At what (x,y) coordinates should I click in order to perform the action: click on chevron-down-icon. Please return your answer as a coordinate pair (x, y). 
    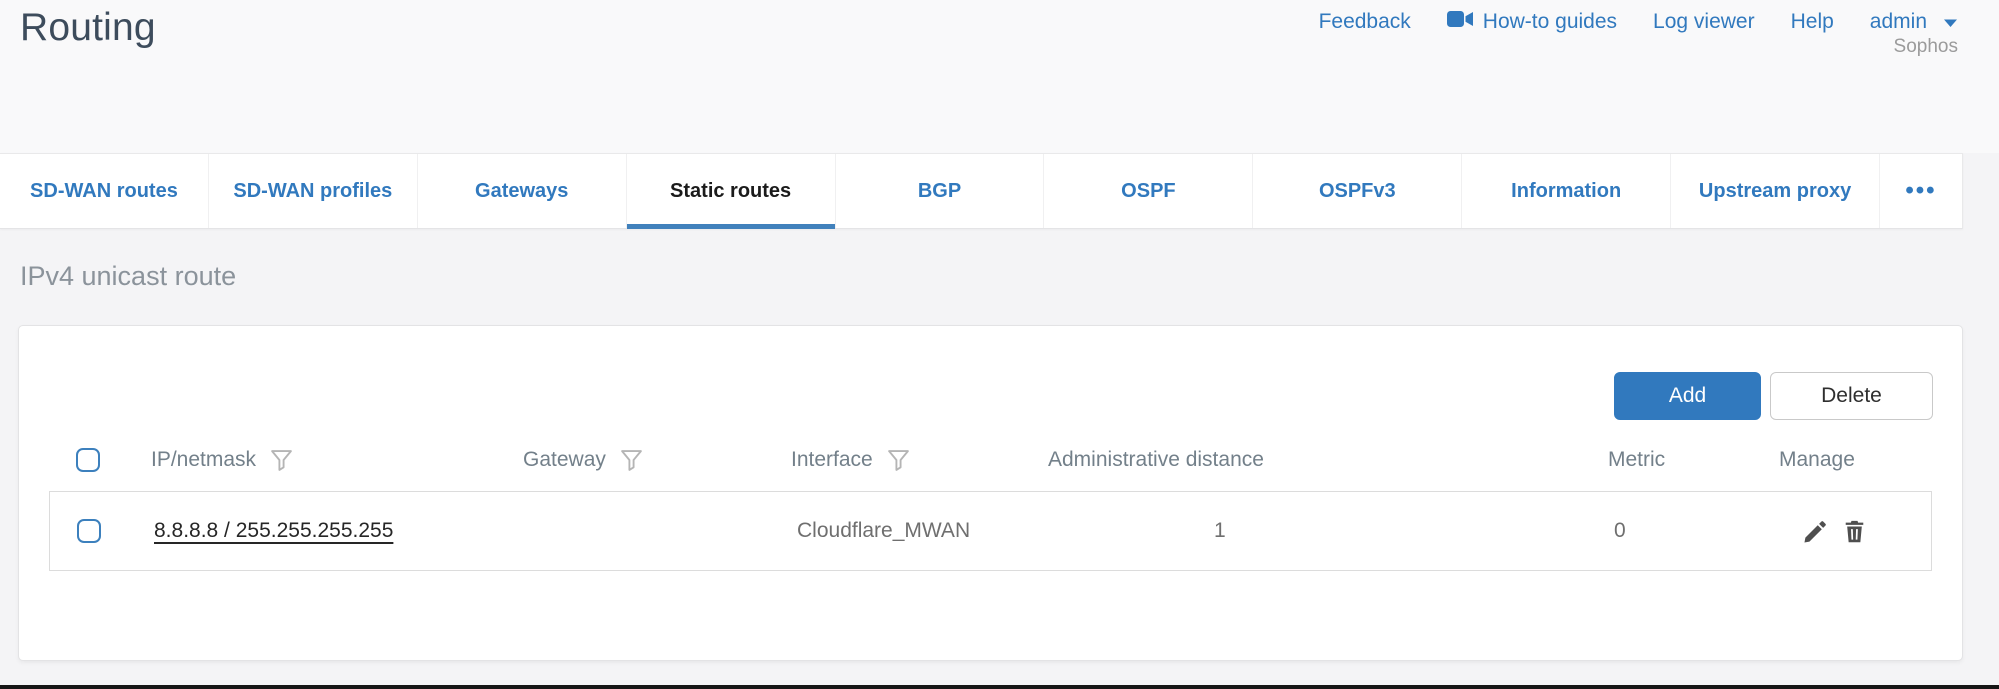
    Looking at the image, I should click on (1950, 22).